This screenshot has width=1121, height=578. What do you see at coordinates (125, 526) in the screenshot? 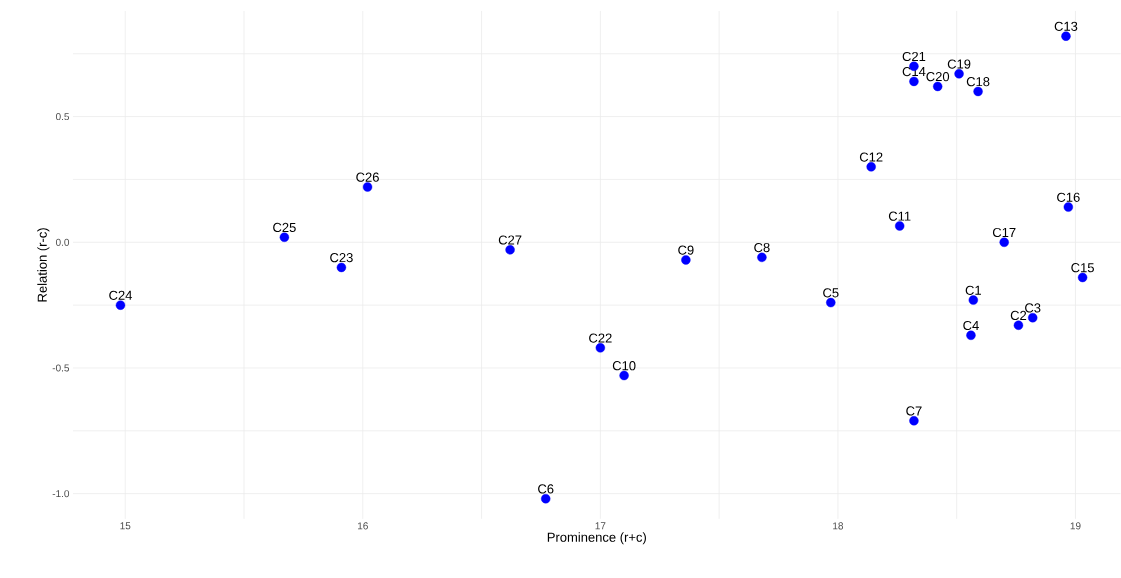
I see `x-tick-label: 15` at bounding box center [125, 526].